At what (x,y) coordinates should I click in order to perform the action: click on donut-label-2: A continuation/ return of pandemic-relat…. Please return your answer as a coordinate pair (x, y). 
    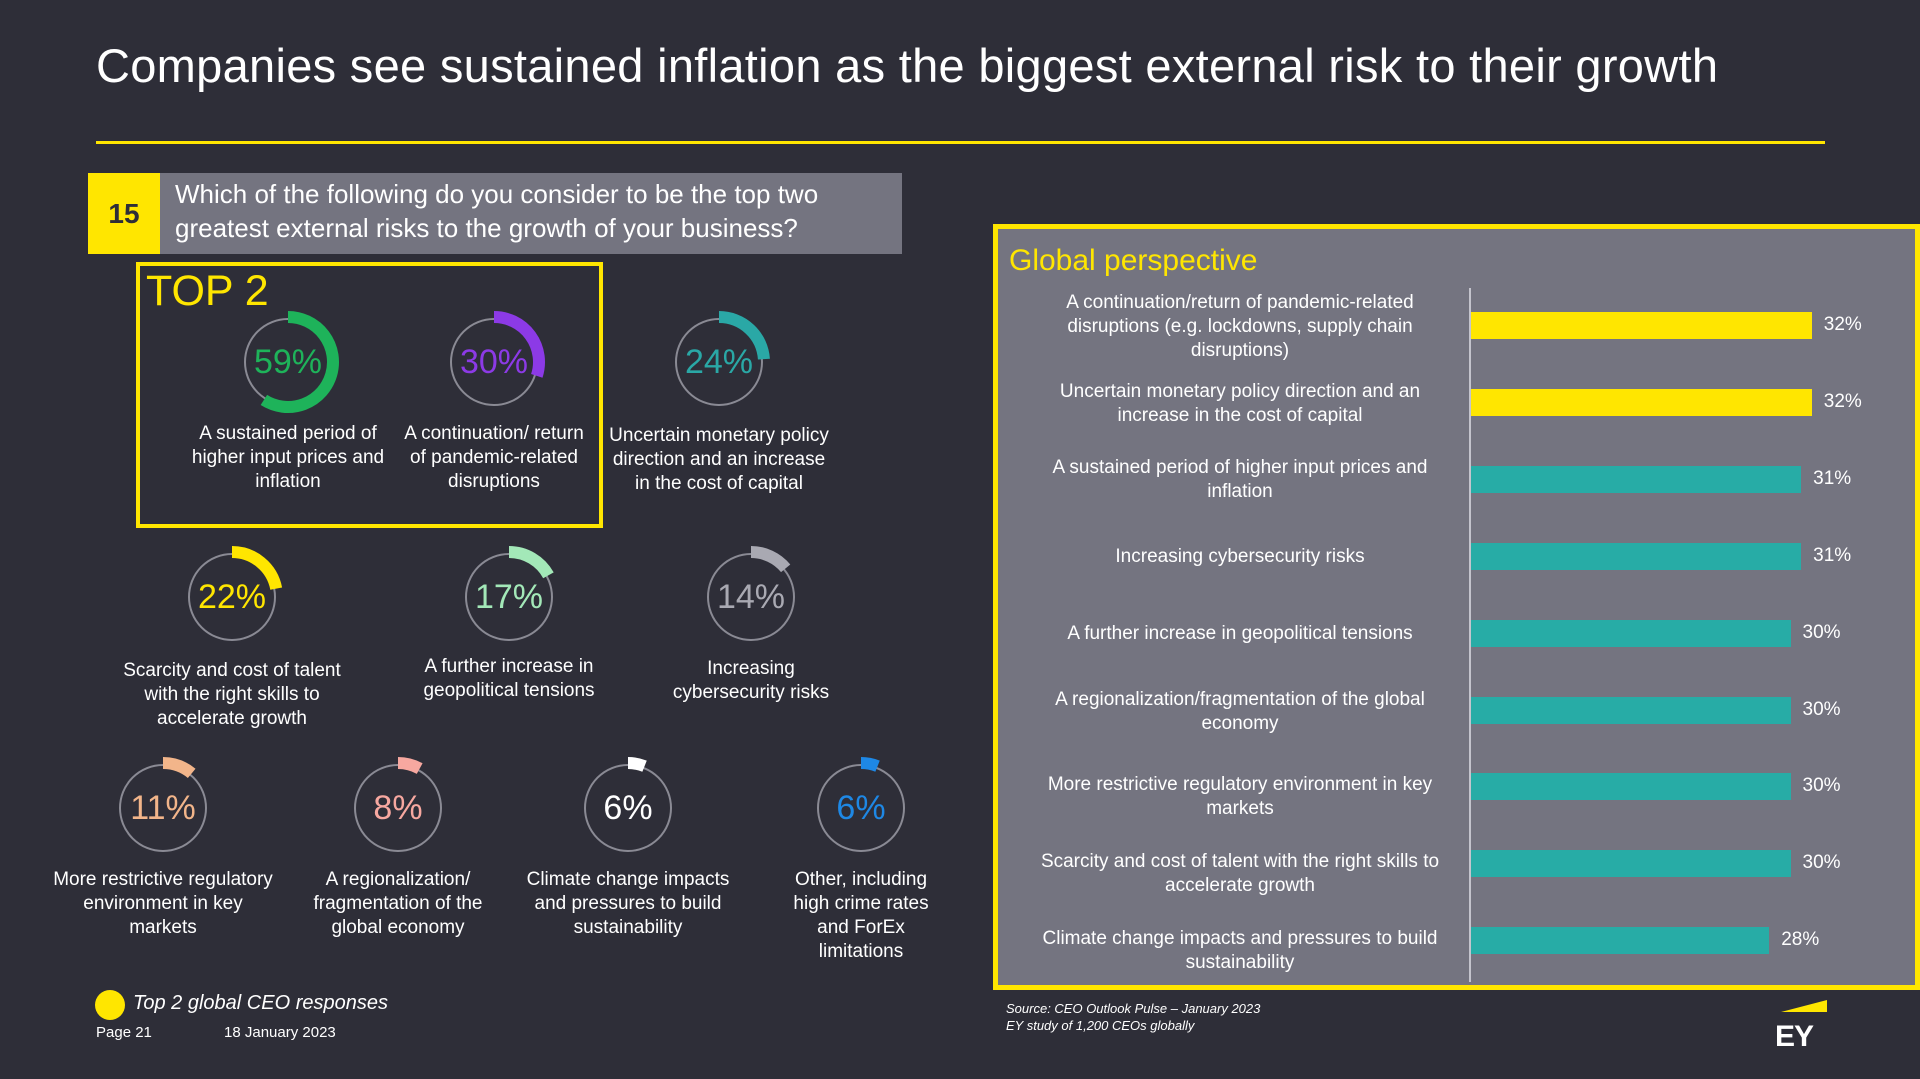
    Looking at the image, I should click on (494, 457).